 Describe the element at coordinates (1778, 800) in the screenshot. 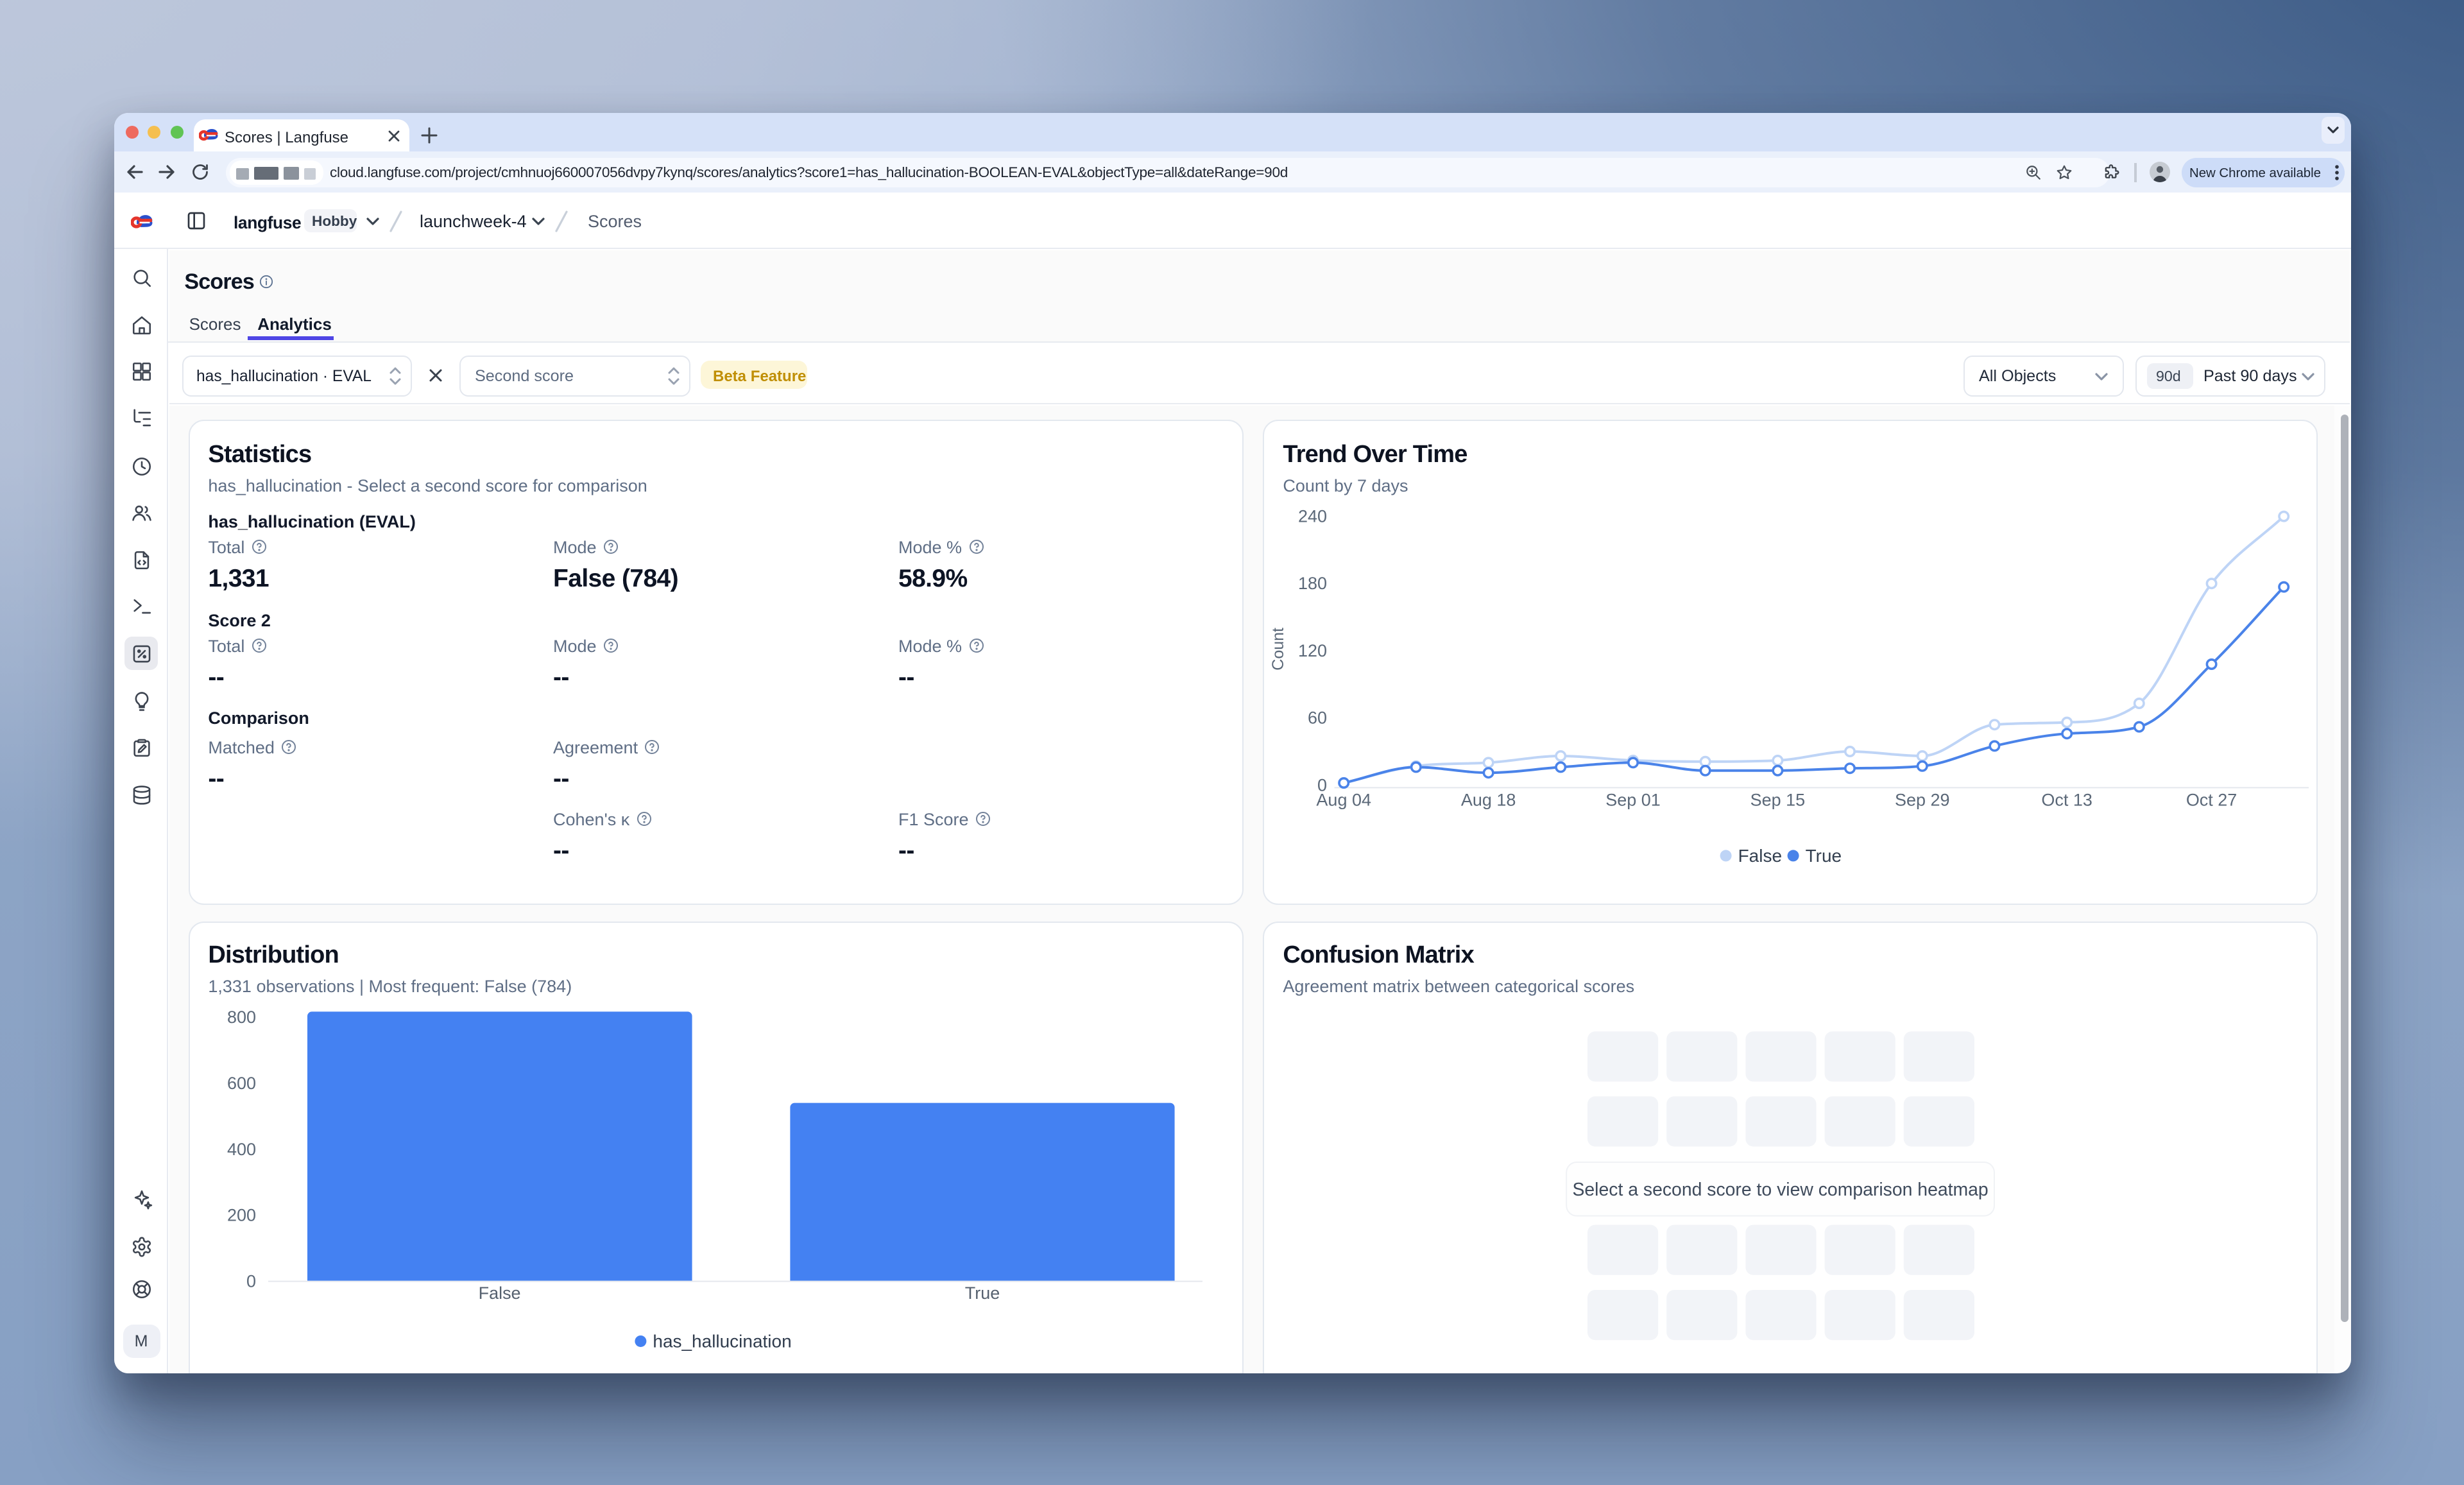

I see `svg-text: Sep 15` at that location.